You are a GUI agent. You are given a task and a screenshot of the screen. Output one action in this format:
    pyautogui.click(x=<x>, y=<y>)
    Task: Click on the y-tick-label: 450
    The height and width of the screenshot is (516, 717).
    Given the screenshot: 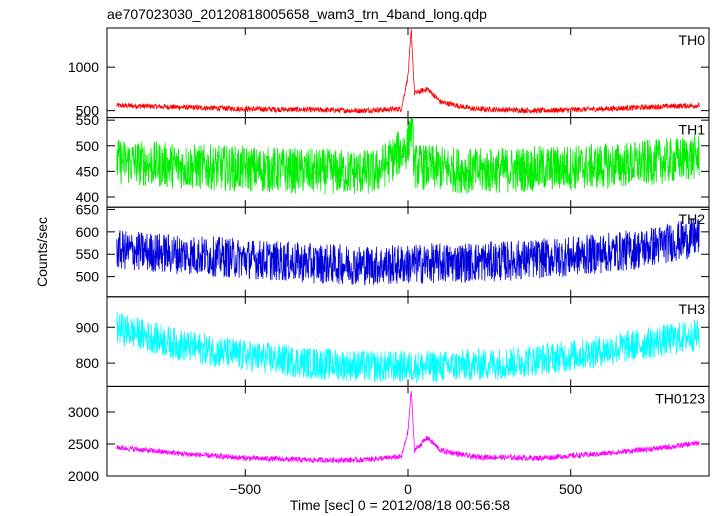 What is the action you would take?
    pyautogui.click(x=88, y=171)
    